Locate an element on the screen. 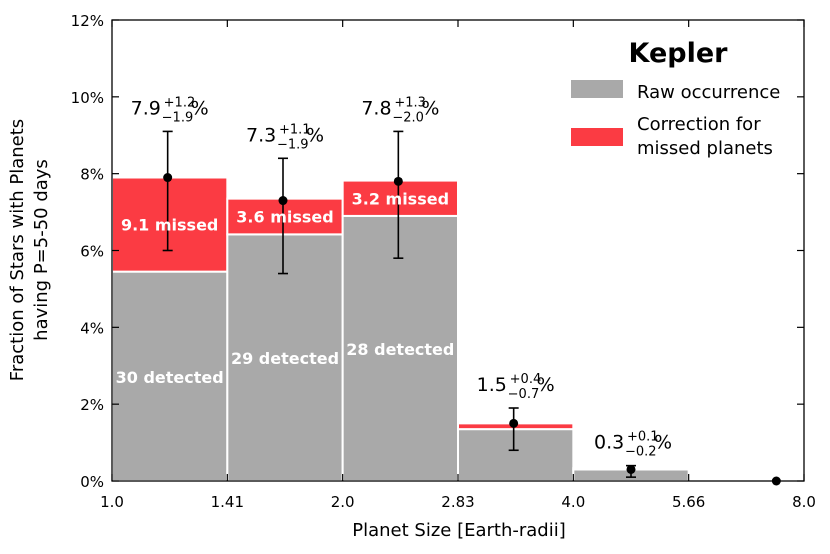 Image resolution: width=830 pixels, height=554 pixels. x-tick-label-0: 1.0 is located at coordinates (112, 502).